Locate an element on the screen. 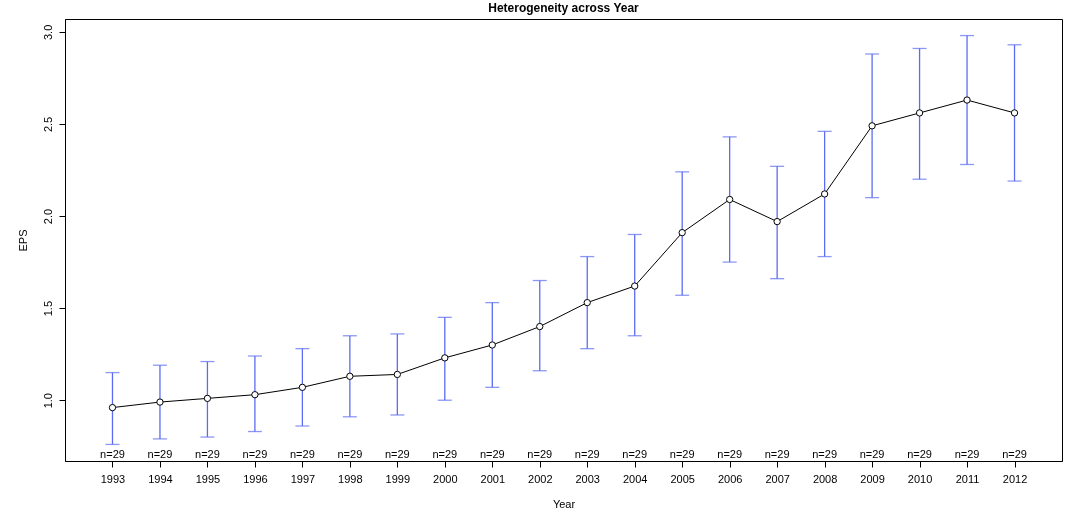 Image resolution: width=1070 pixels, height=515 pixels. x-tick-label: 2005 is located at coordinates (682, 478).